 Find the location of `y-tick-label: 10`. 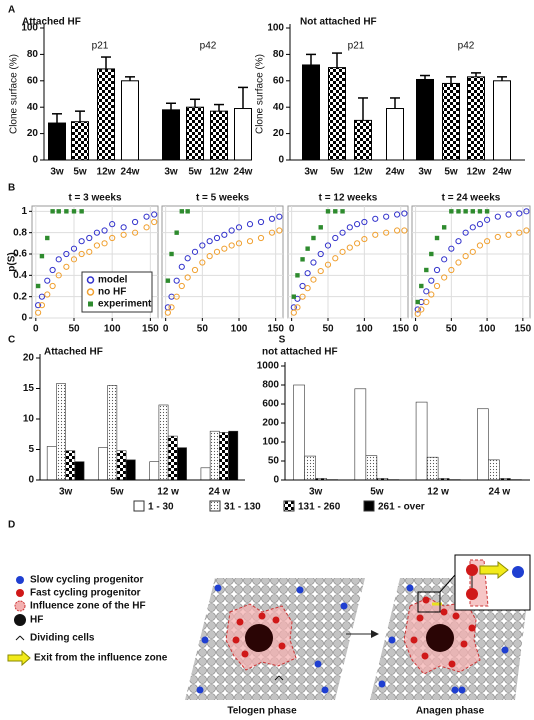

y-tick-label: 10 is located at coordinates (29, 419).